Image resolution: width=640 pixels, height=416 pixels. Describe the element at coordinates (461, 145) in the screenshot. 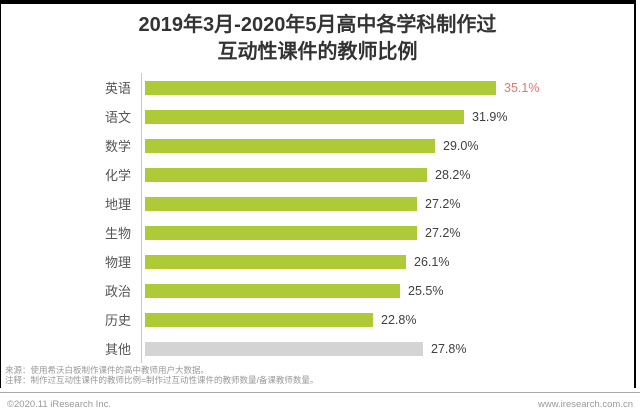

I see `bar-value-label: 29.0%` at that location.